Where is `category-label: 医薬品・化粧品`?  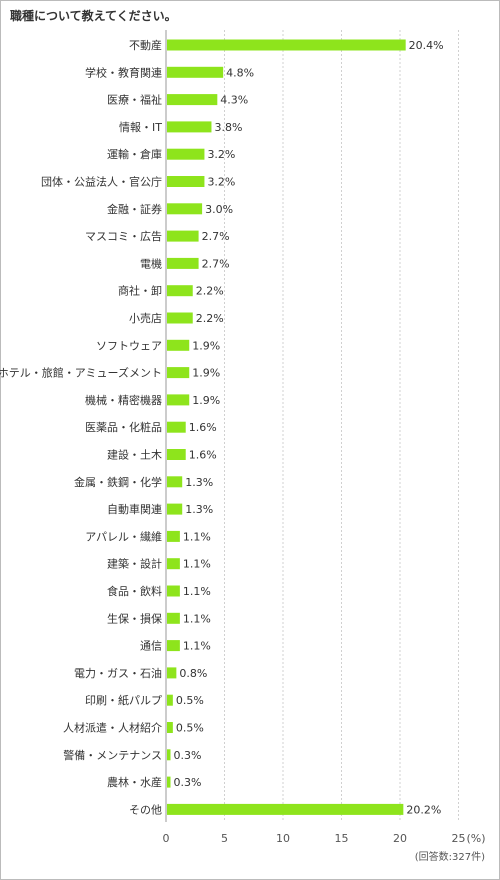
category-label: 医薬品・化粧品 is located at coordinates (123, 427).